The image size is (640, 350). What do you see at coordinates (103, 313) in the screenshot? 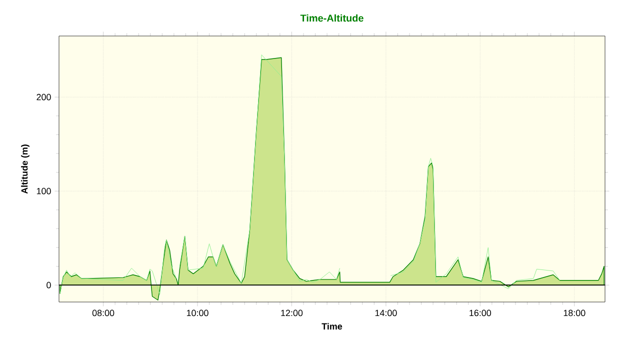
I see `x-tick-label: 08:00` at bounding box center [103, 313].